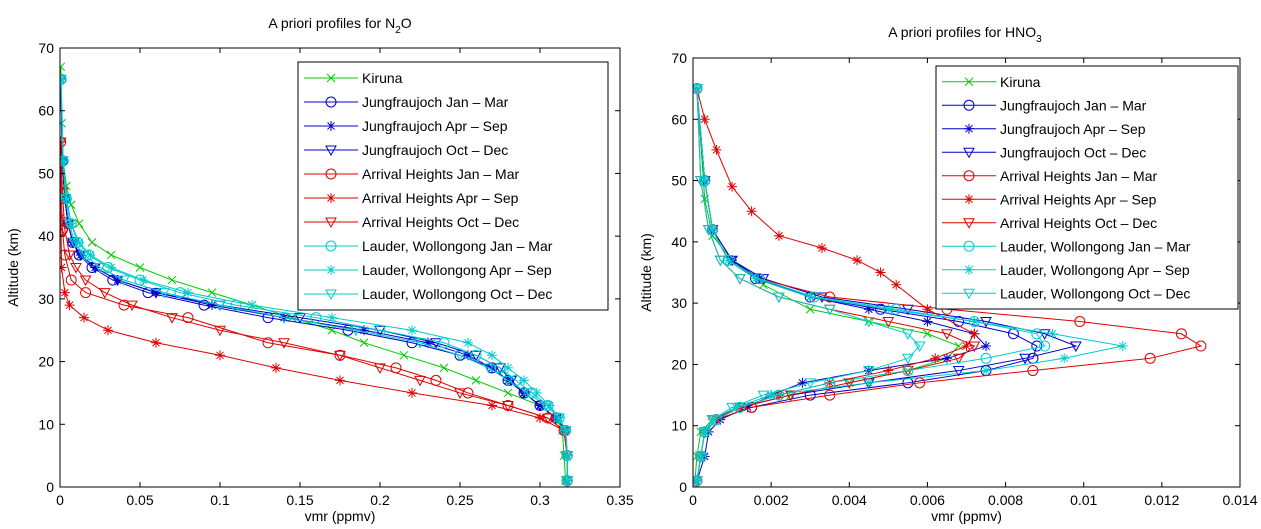  Describe the element at coordinates (435, 102) in the screenshot. I see `legend-entry: Jungfraujoch Jan – Mar` at that location.